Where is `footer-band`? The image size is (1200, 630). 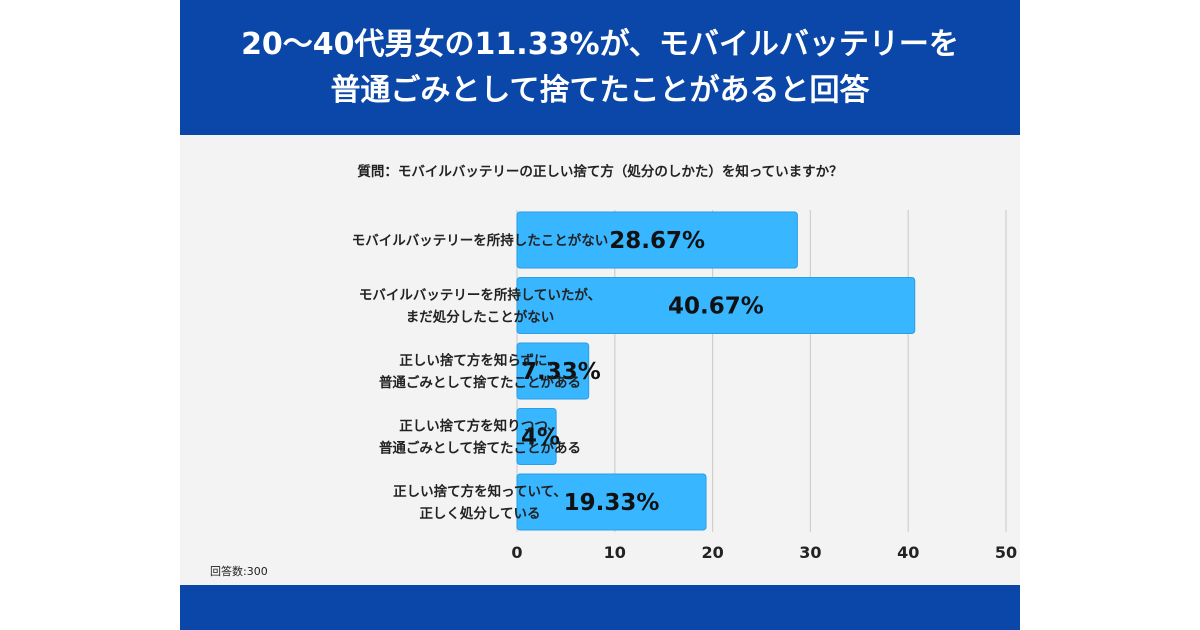 footer-band is located at coordinates (600, 607).